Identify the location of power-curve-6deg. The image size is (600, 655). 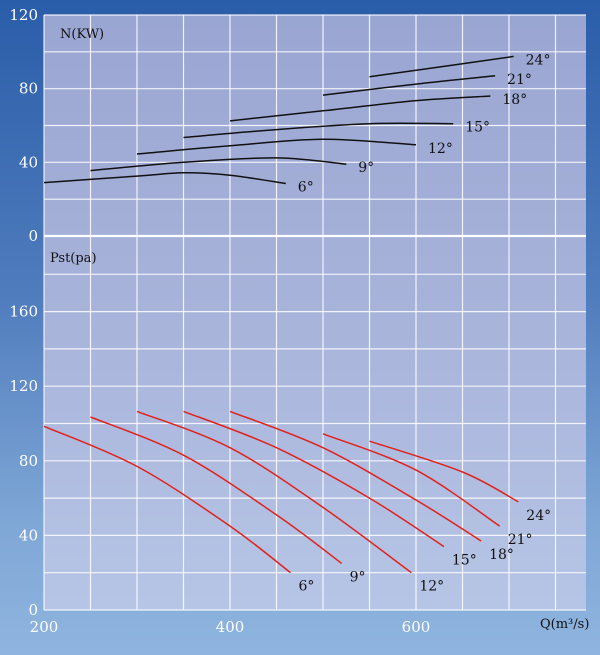
(164, 178).